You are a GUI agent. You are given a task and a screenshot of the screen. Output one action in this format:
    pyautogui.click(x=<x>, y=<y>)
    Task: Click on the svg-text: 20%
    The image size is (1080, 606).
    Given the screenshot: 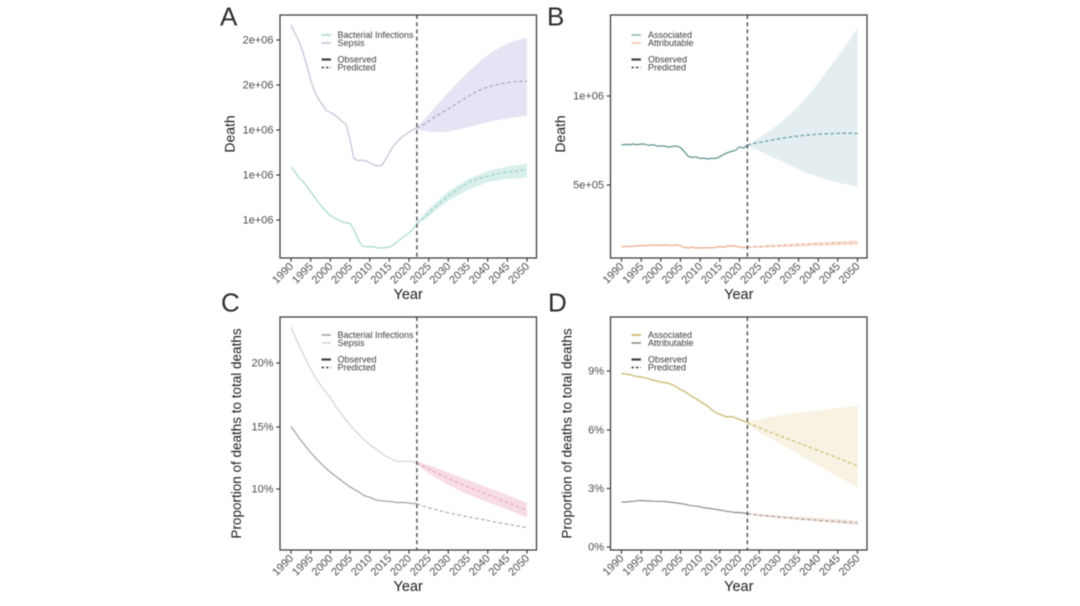 What is the action you would take?
    pyautogui.click(x=262, y=364)
    